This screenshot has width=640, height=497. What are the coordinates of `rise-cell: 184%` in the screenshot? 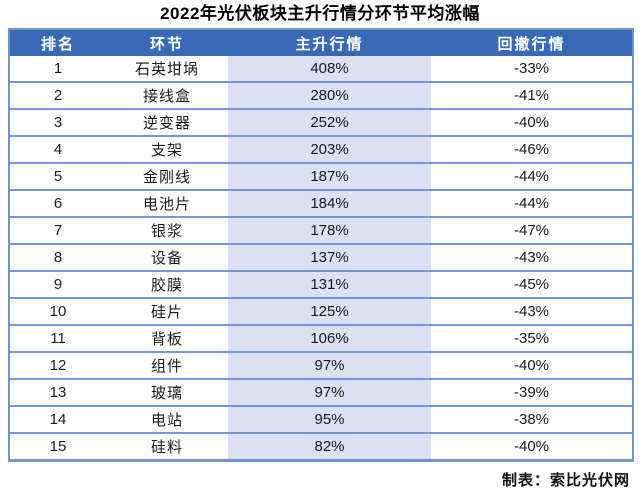 It's located at (329, 203).